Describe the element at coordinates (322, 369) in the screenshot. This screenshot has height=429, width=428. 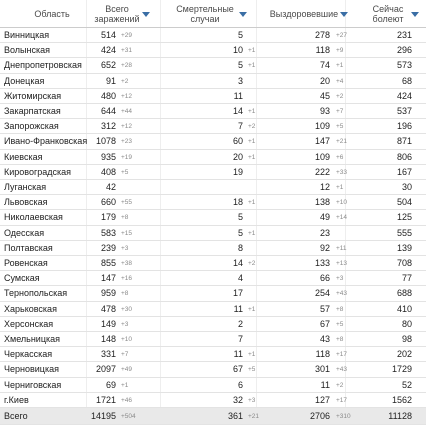
I see `recovered: 301` at that location.